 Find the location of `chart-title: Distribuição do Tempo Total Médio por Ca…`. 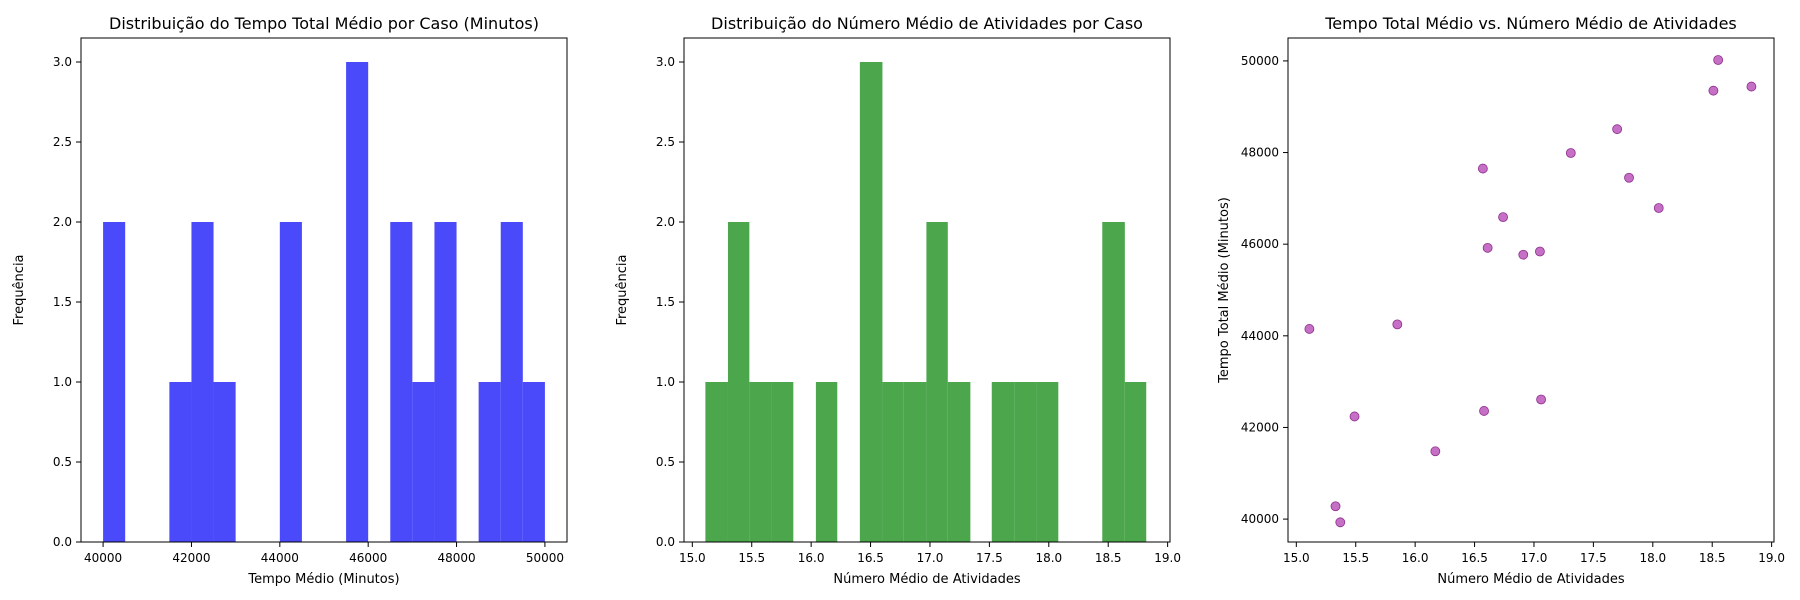

chart-title: Distribuição do Tempo Total Médio por Ca… is located at coordinates (324, 23).